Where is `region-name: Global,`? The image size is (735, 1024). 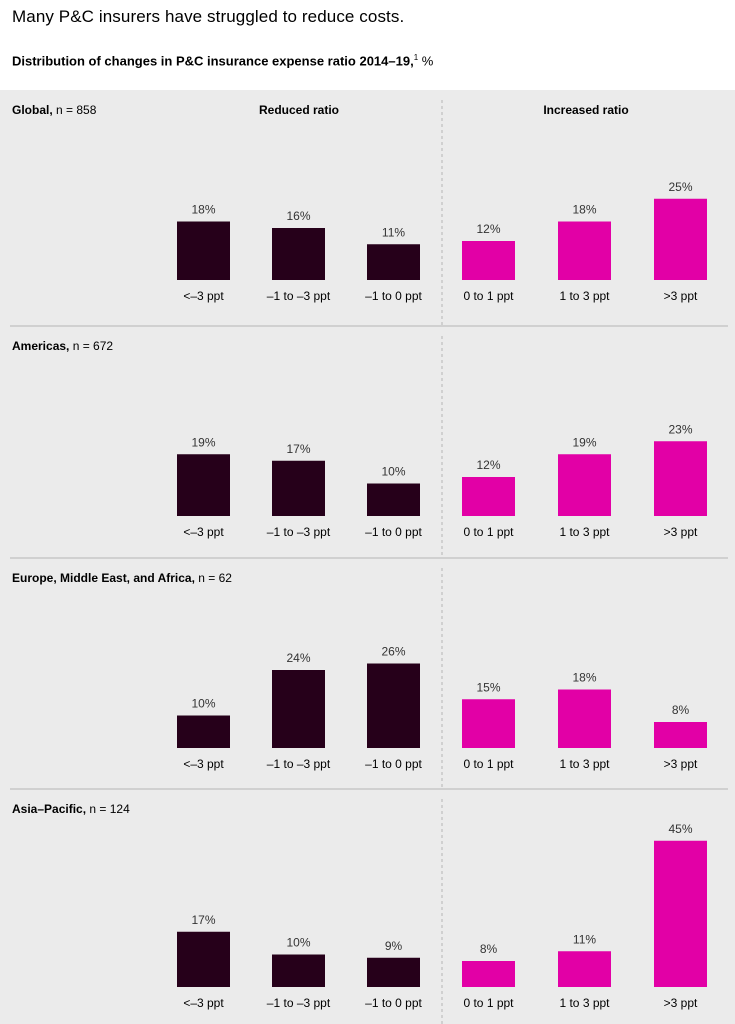
region-name: Global, is located at coordinates (32, 110).